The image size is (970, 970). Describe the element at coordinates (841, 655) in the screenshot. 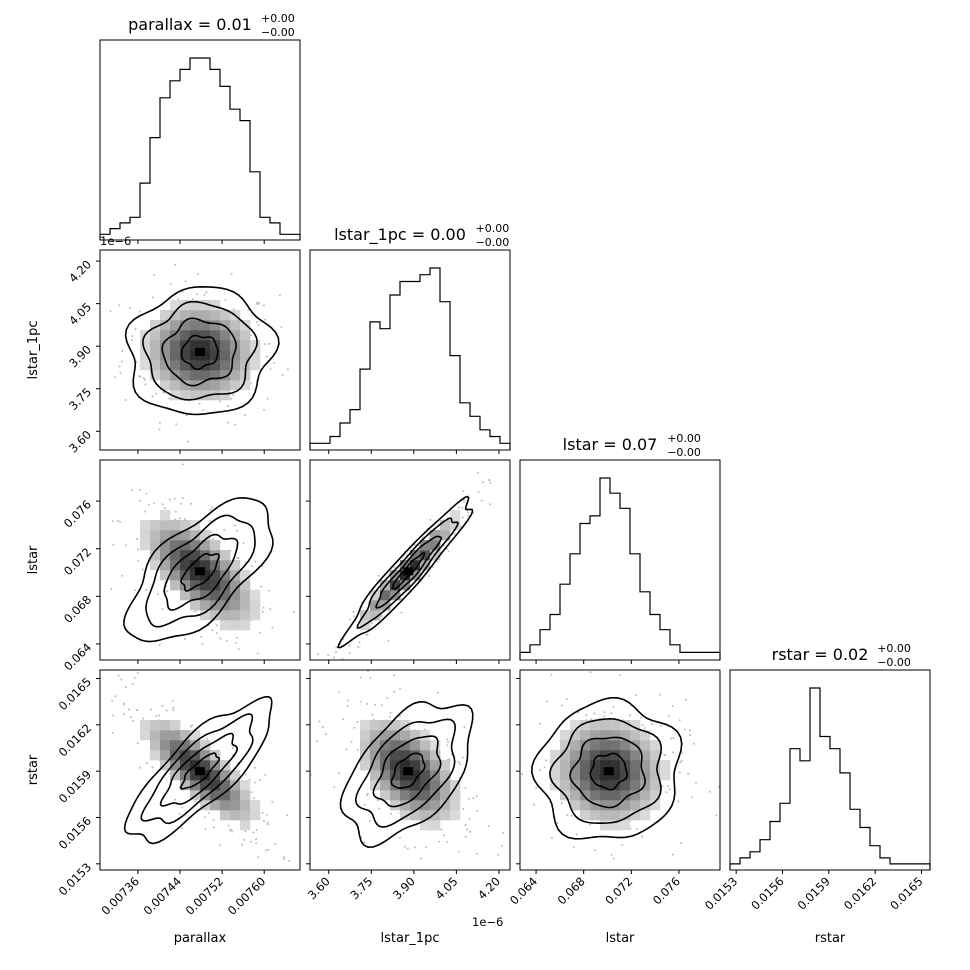

I see `panel-title: rstar = 0.02 +0.00−0.00` at that location.